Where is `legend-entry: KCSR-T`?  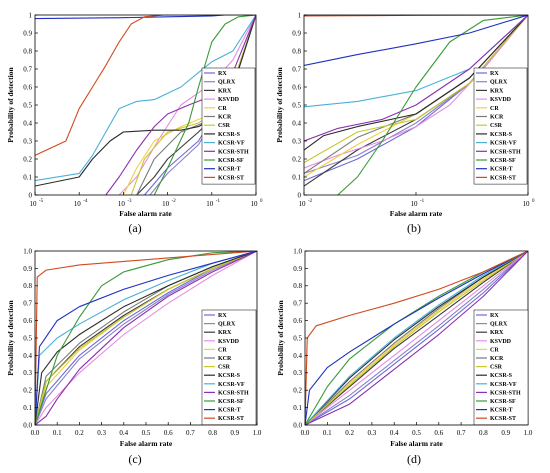
legend-entry: KCSR-T is located at coordinates (229, 411).